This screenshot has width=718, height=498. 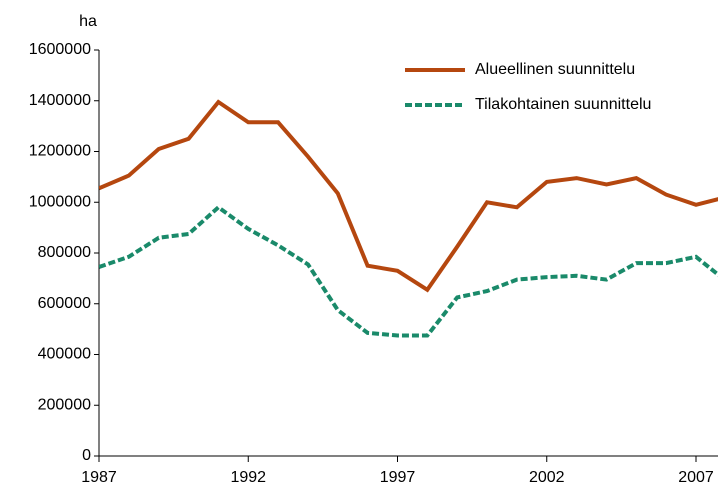 What do you see at coordinates (86, 455) in the screenshot?
I see `y-tick-label: 0` at bounding box center [86, 455].